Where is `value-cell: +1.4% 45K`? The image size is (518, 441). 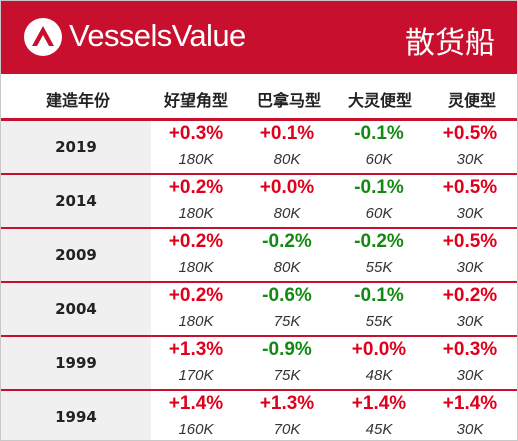
value-cell: +1.4% 45K is located at coordinates (379, 415).